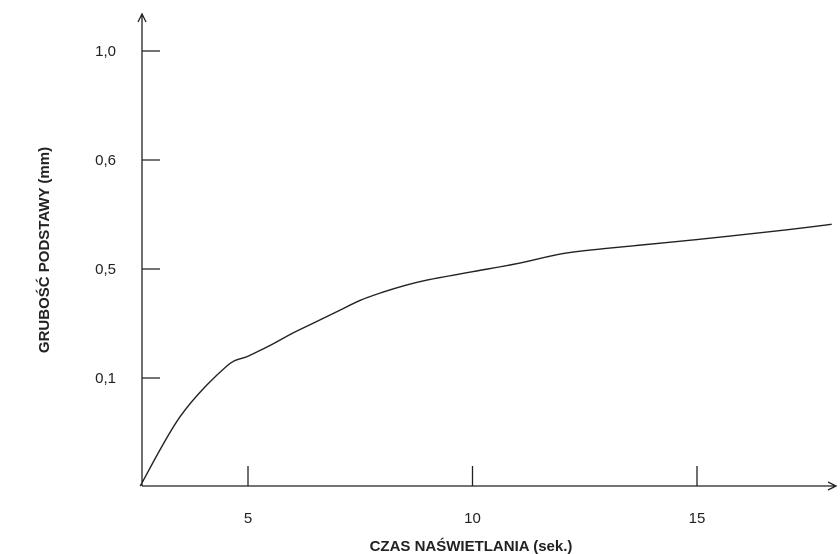 Image resolution: width=840 pixels, height=554 pixels. Describe the element at coordinates (472, 518) in the screenshot. I see `x-tick-label: 10` at that location.